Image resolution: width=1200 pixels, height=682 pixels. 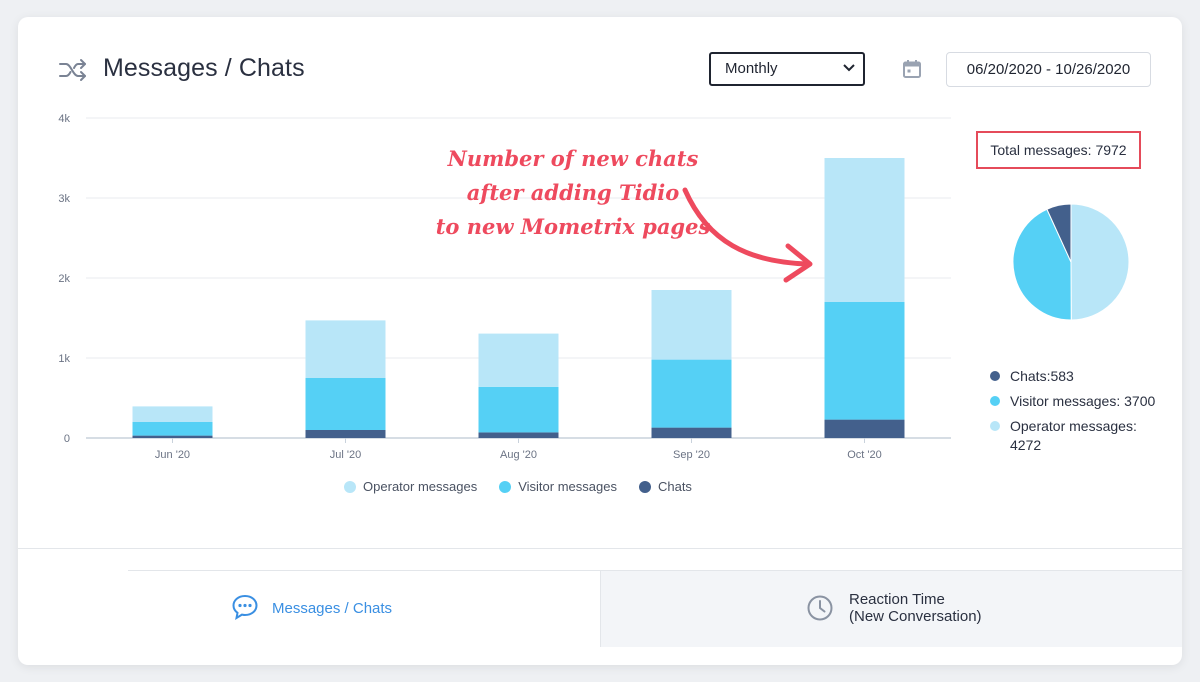 I want to click on tab-reaction-time: Reaction Time (New Conversation), so click(x=891, y=608).